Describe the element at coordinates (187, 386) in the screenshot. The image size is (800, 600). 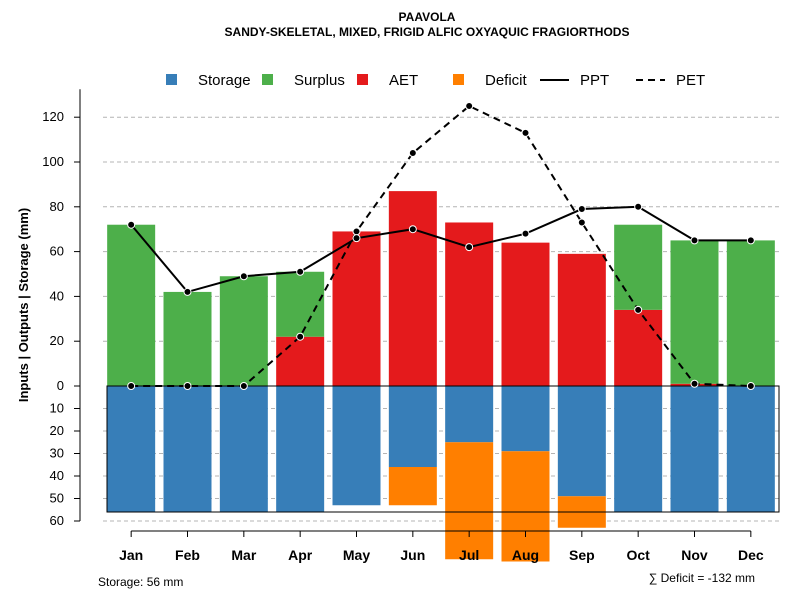
I see `pet-point-feb` at that location.